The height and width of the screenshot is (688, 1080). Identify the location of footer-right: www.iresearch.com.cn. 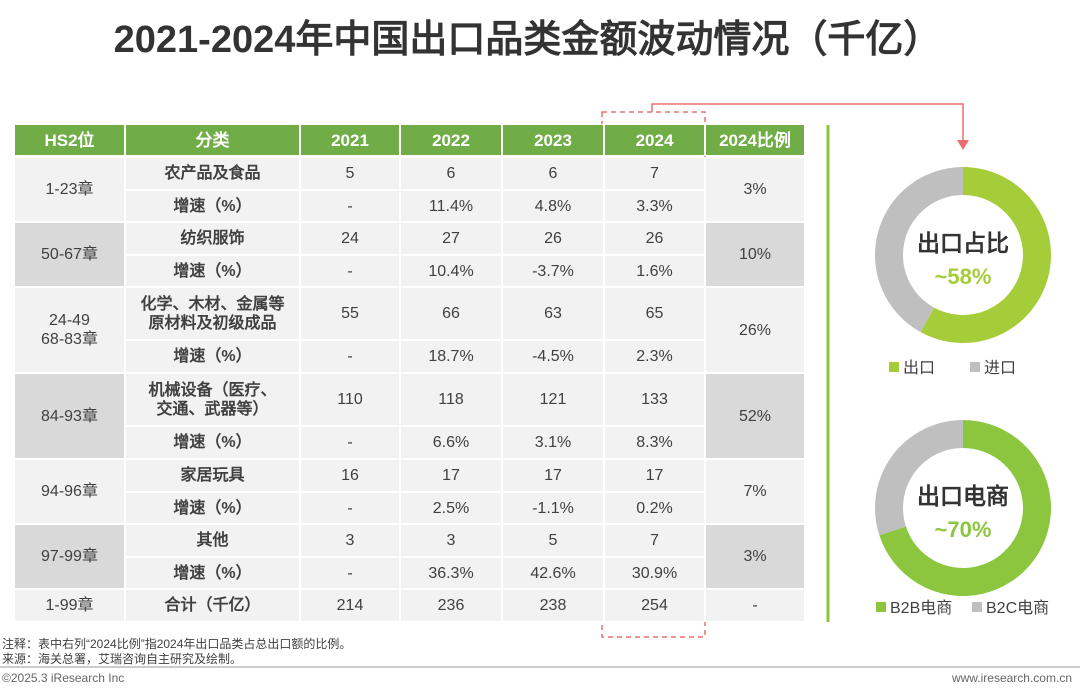
(1011, 678).